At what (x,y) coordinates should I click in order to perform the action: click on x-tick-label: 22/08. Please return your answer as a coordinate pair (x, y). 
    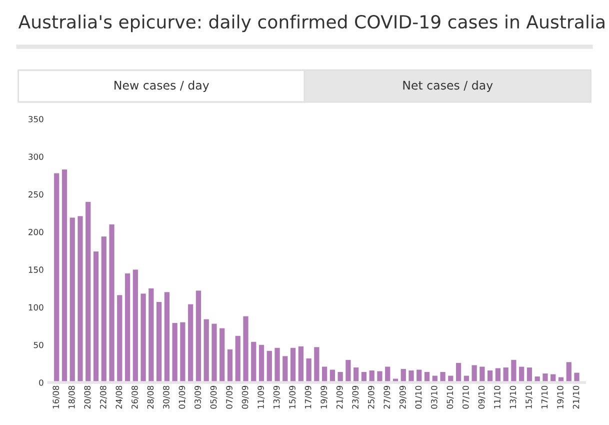
    Looking at the image, I should click on (103, 397).